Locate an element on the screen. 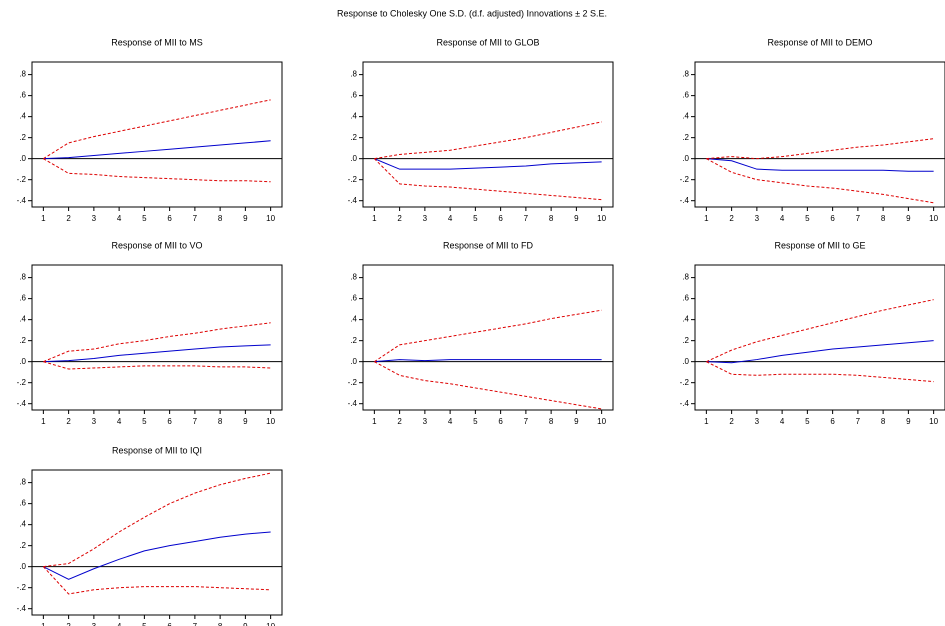 Image resolution: width=945 pixels, height=626 pixels. panel-title: Response of MII to FD is located at coordinates (488, 245).